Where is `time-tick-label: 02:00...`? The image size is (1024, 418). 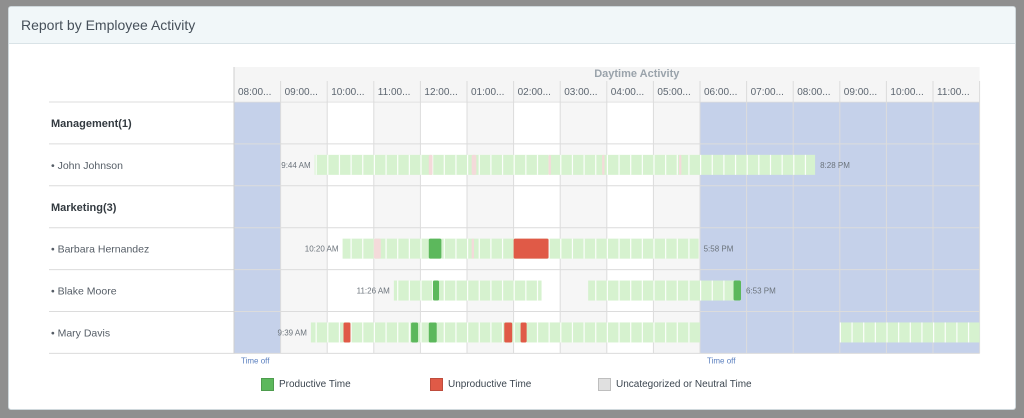 time-tick-label: 02:00... is located at coordinates (534, 92).